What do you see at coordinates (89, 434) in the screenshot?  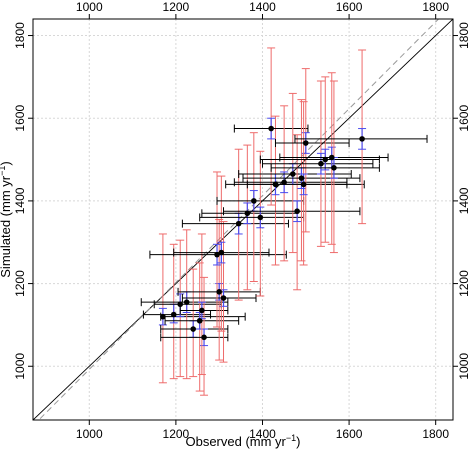 I see `x-tick-label-bottom: 1000` at bounding box center [89, 434].